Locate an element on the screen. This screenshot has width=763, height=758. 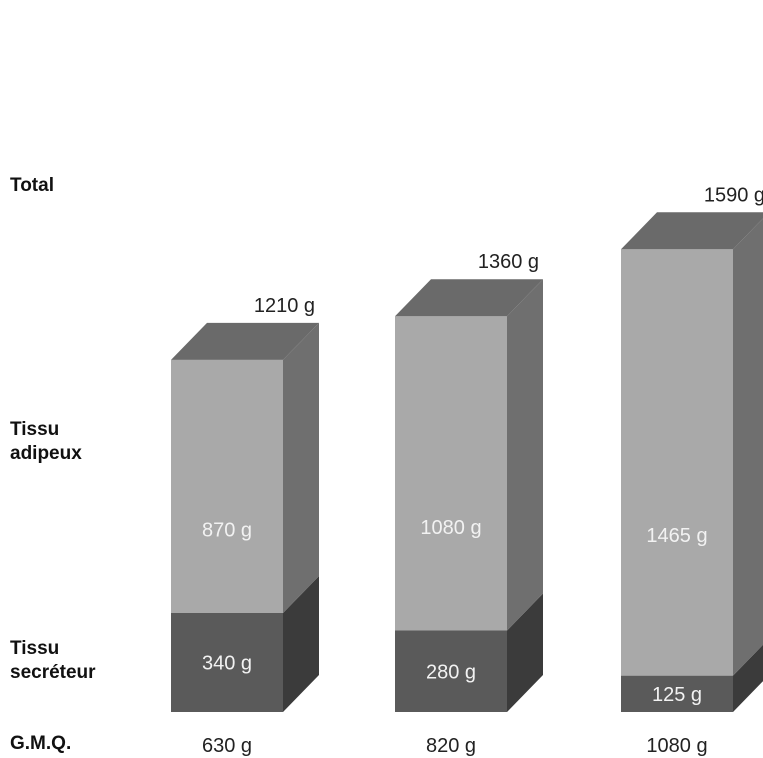
category-label-1: 630 g is located at coordinates (227, 746).